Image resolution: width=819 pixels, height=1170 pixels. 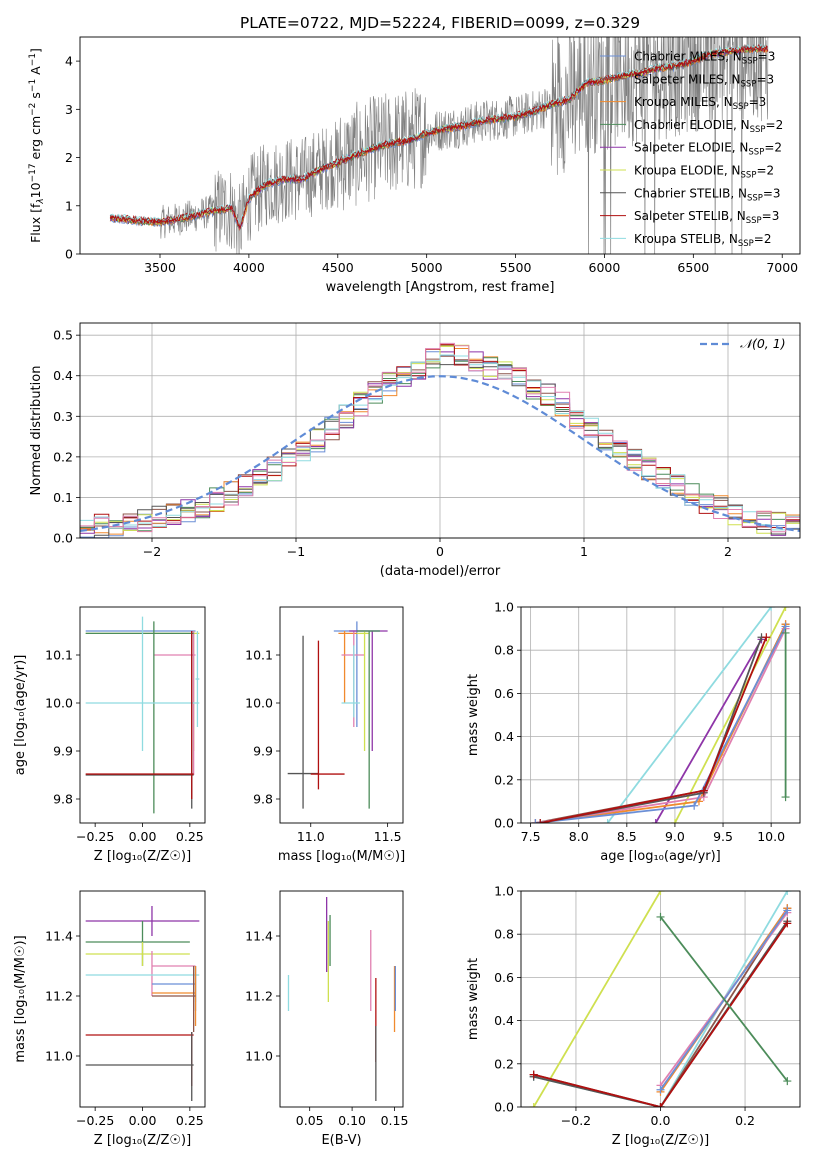 I want to click on y-axis-label-part: erg cm, so click(x=35, y=140).